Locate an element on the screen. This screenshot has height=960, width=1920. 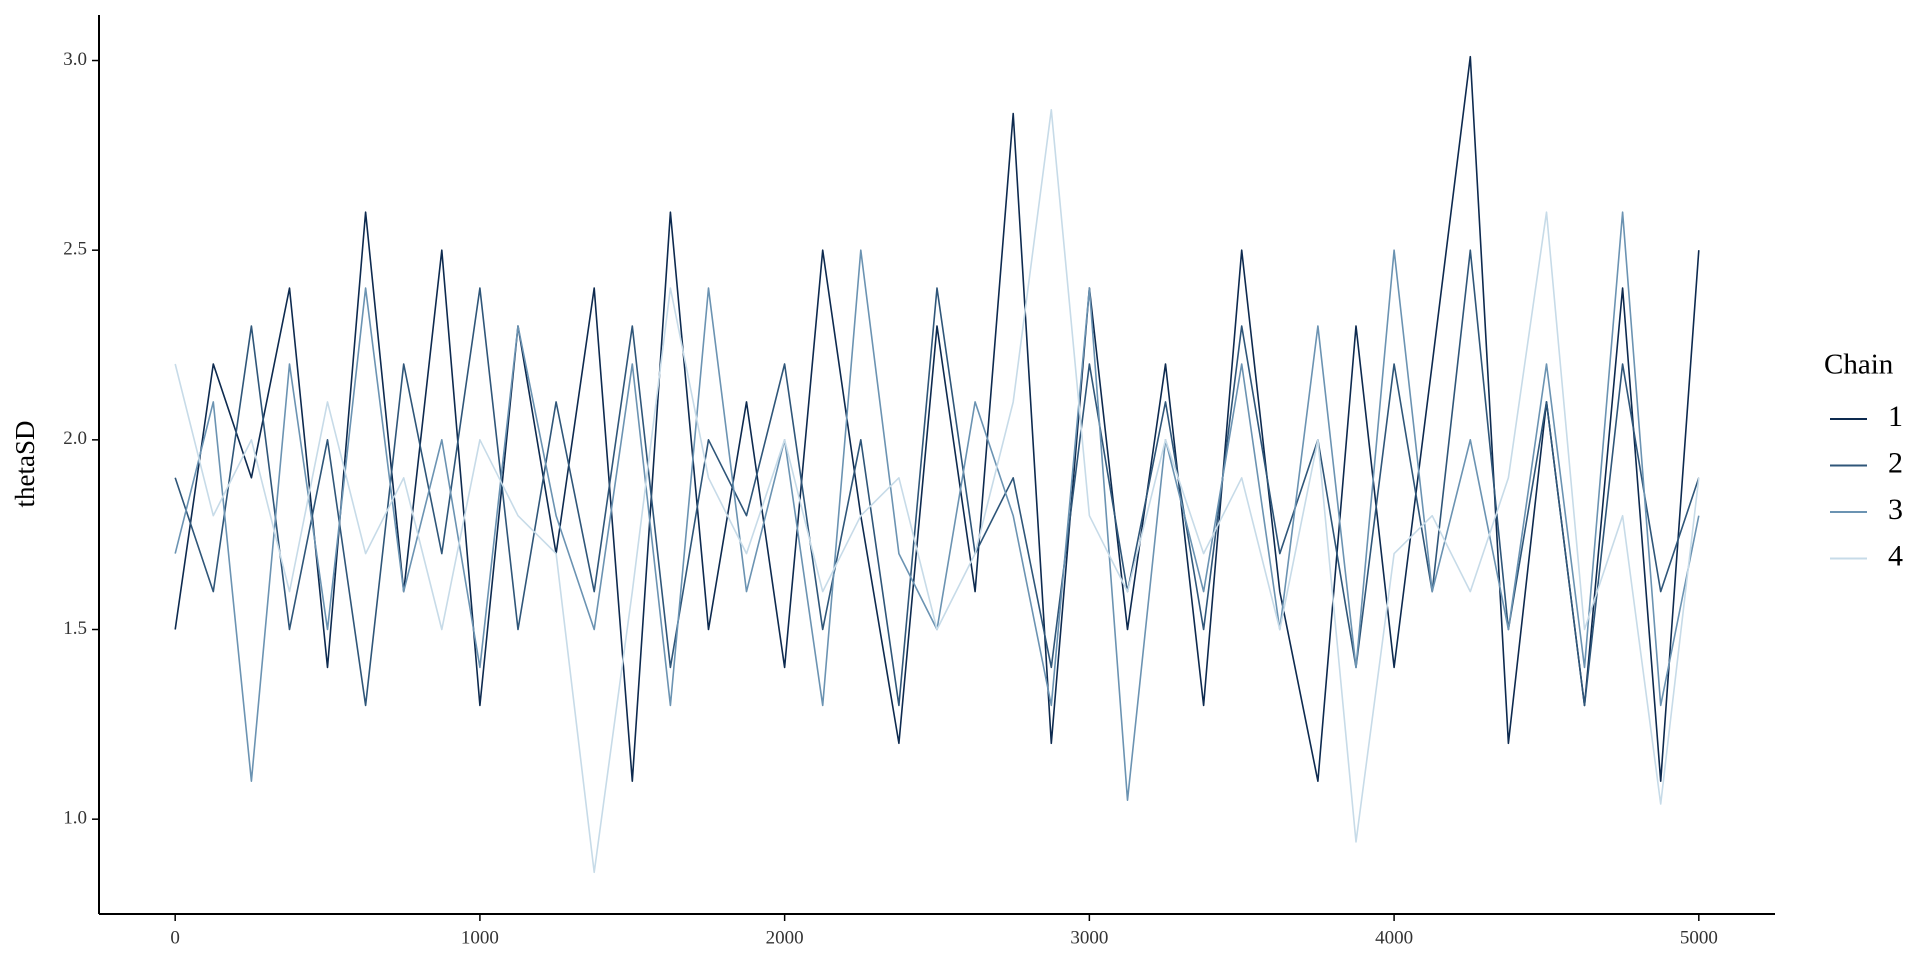
x-tick-label: 2000 is located at coordinates (785, 937).